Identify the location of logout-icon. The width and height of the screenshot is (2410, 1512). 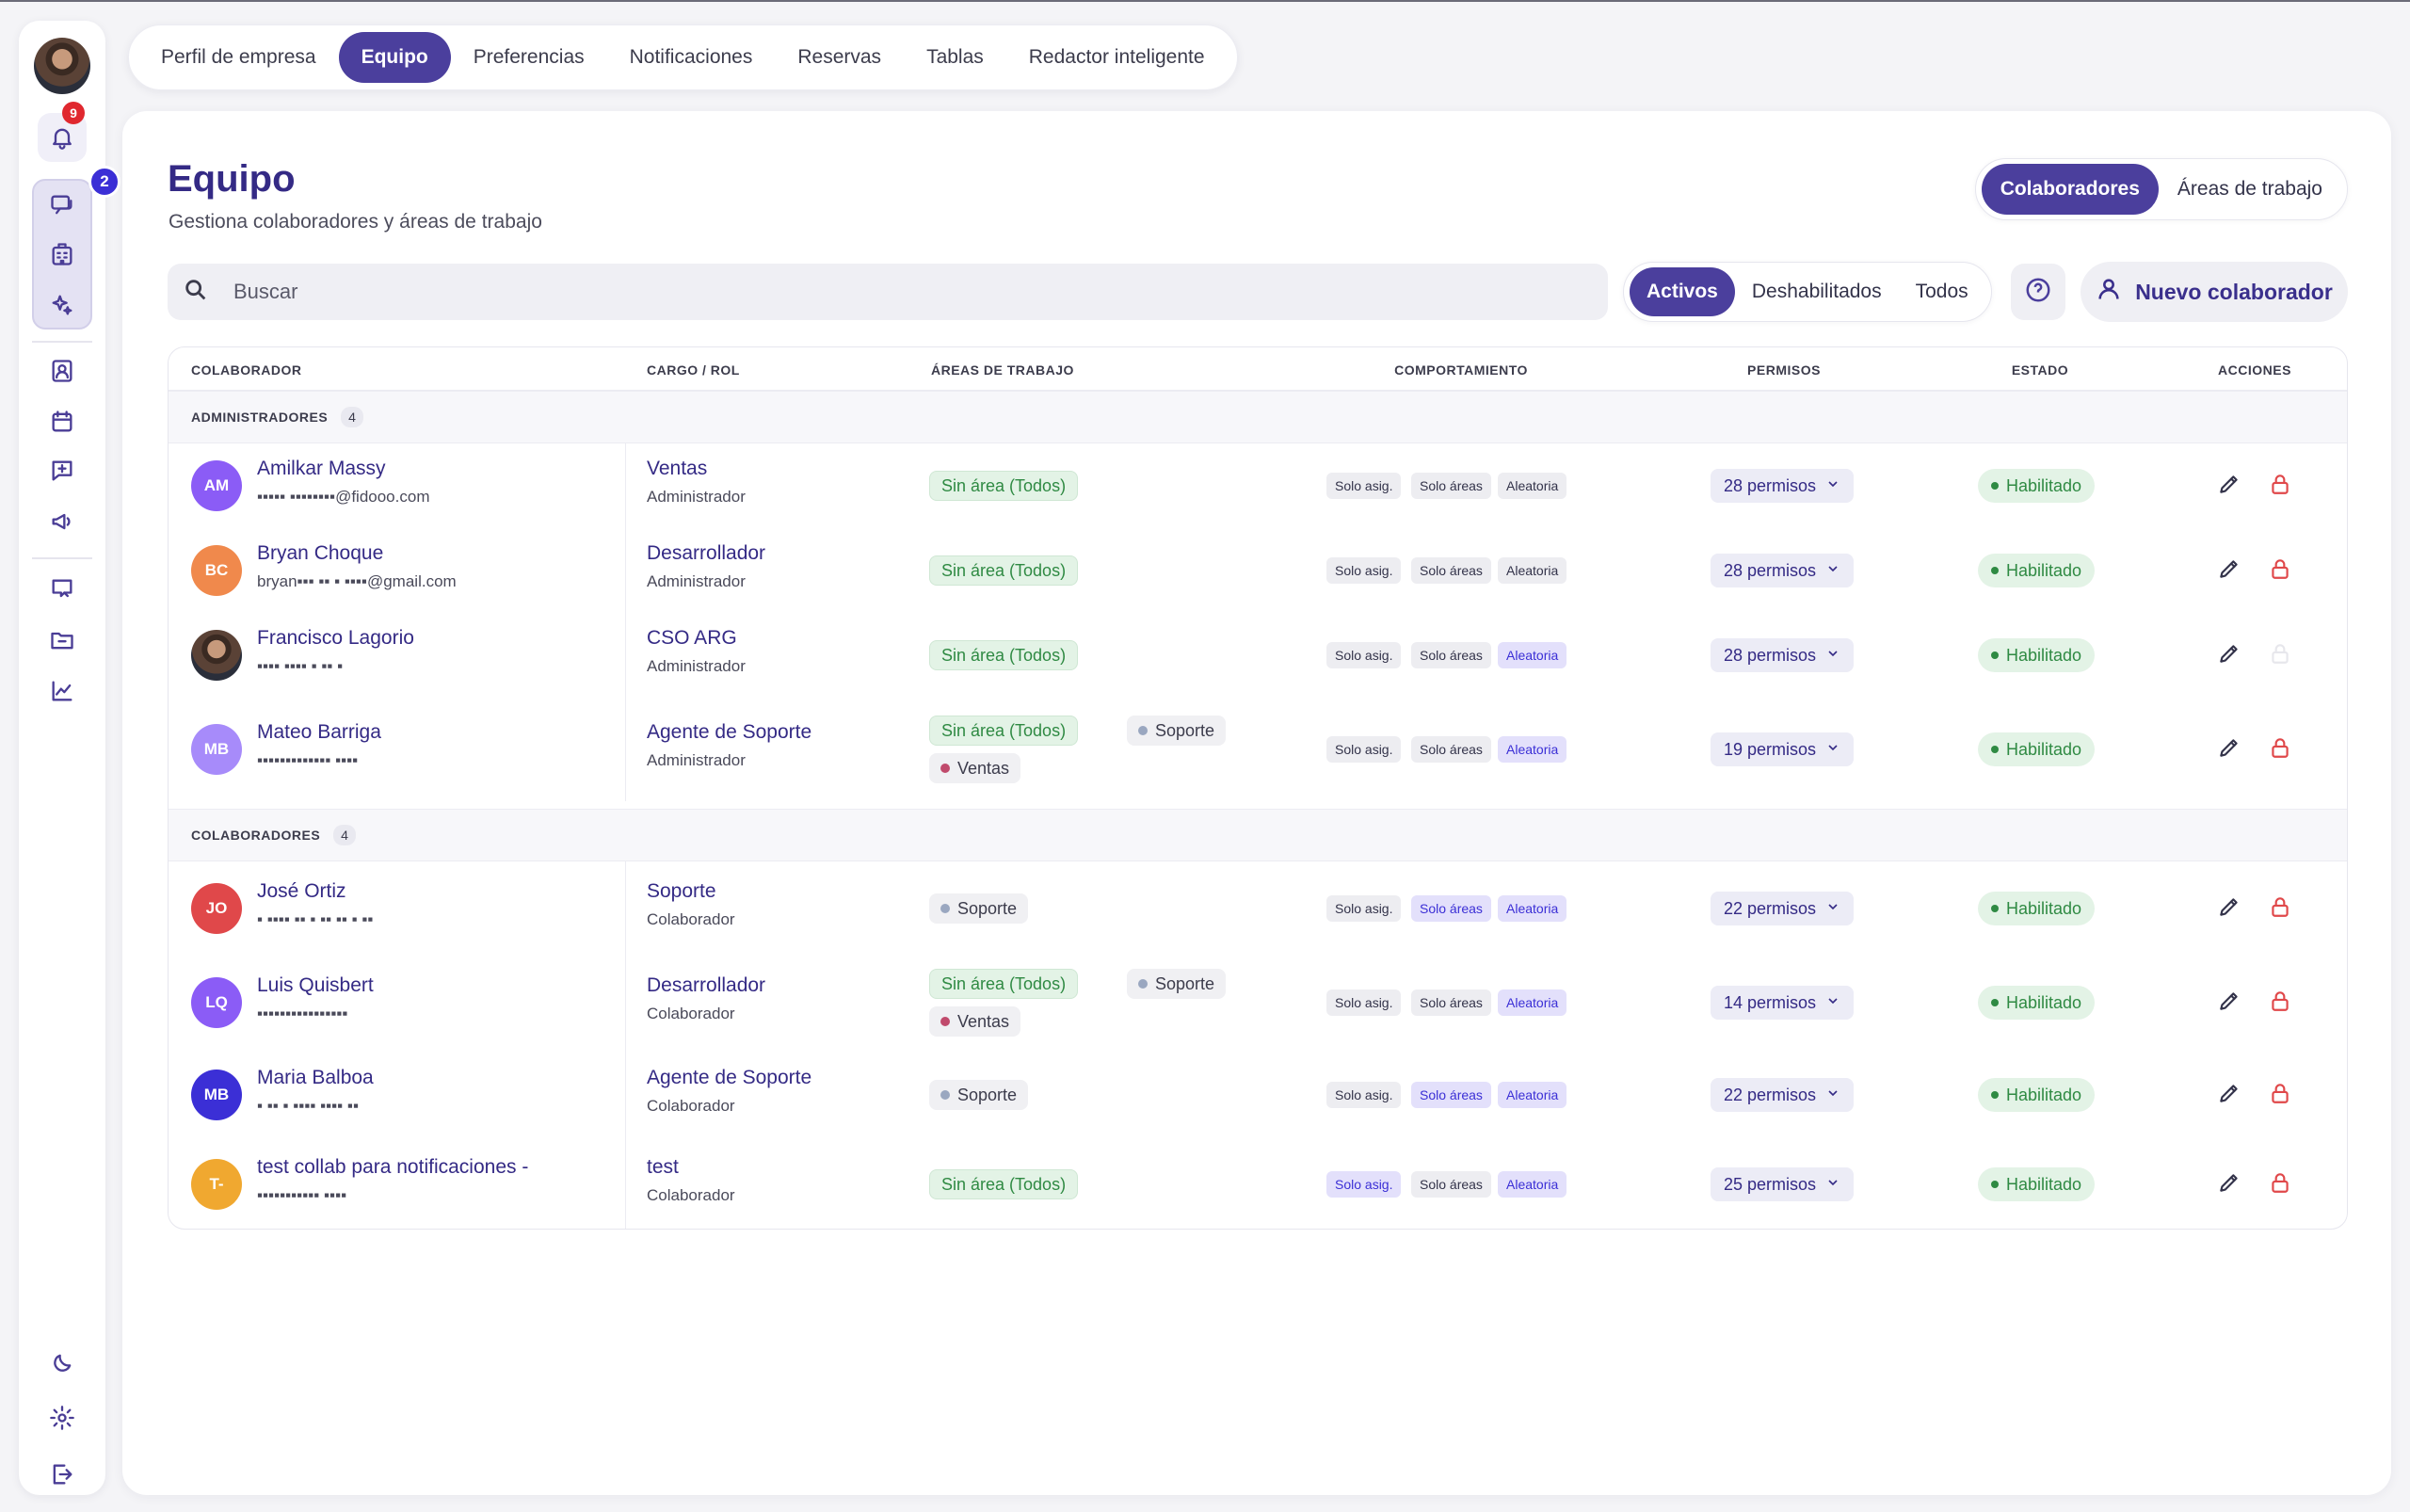
(62, 1474).